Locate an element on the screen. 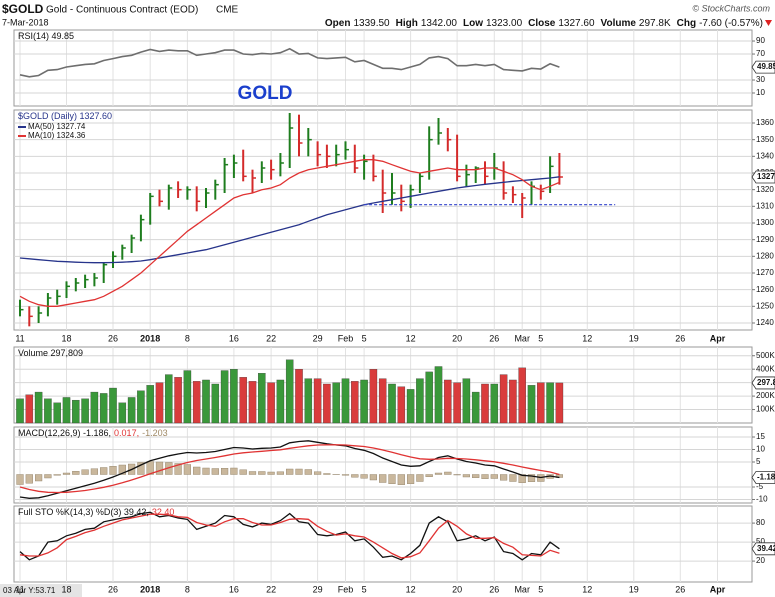  quote-label: Chg is located at coordinates (686, 23).